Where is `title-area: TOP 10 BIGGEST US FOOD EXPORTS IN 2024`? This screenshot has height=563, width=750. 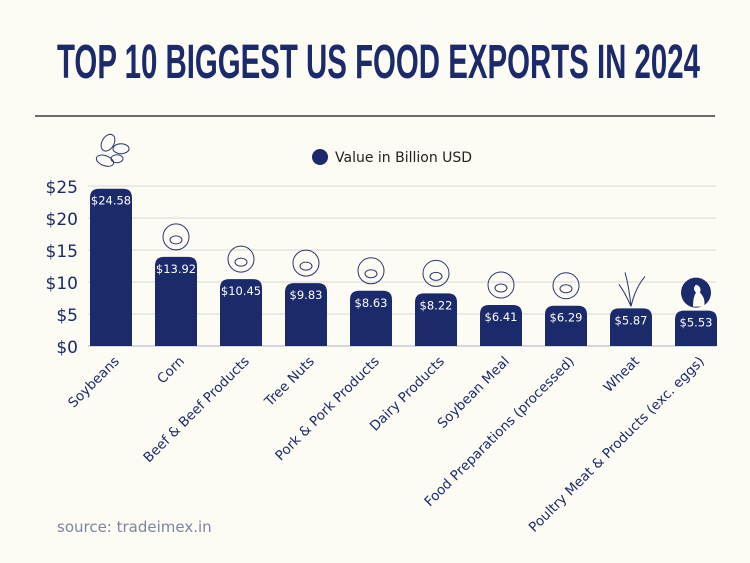
title-area: TOP 10 BIGGEST US FOOD EXPORTS IN 2024 is located at coordinates (378, 62).